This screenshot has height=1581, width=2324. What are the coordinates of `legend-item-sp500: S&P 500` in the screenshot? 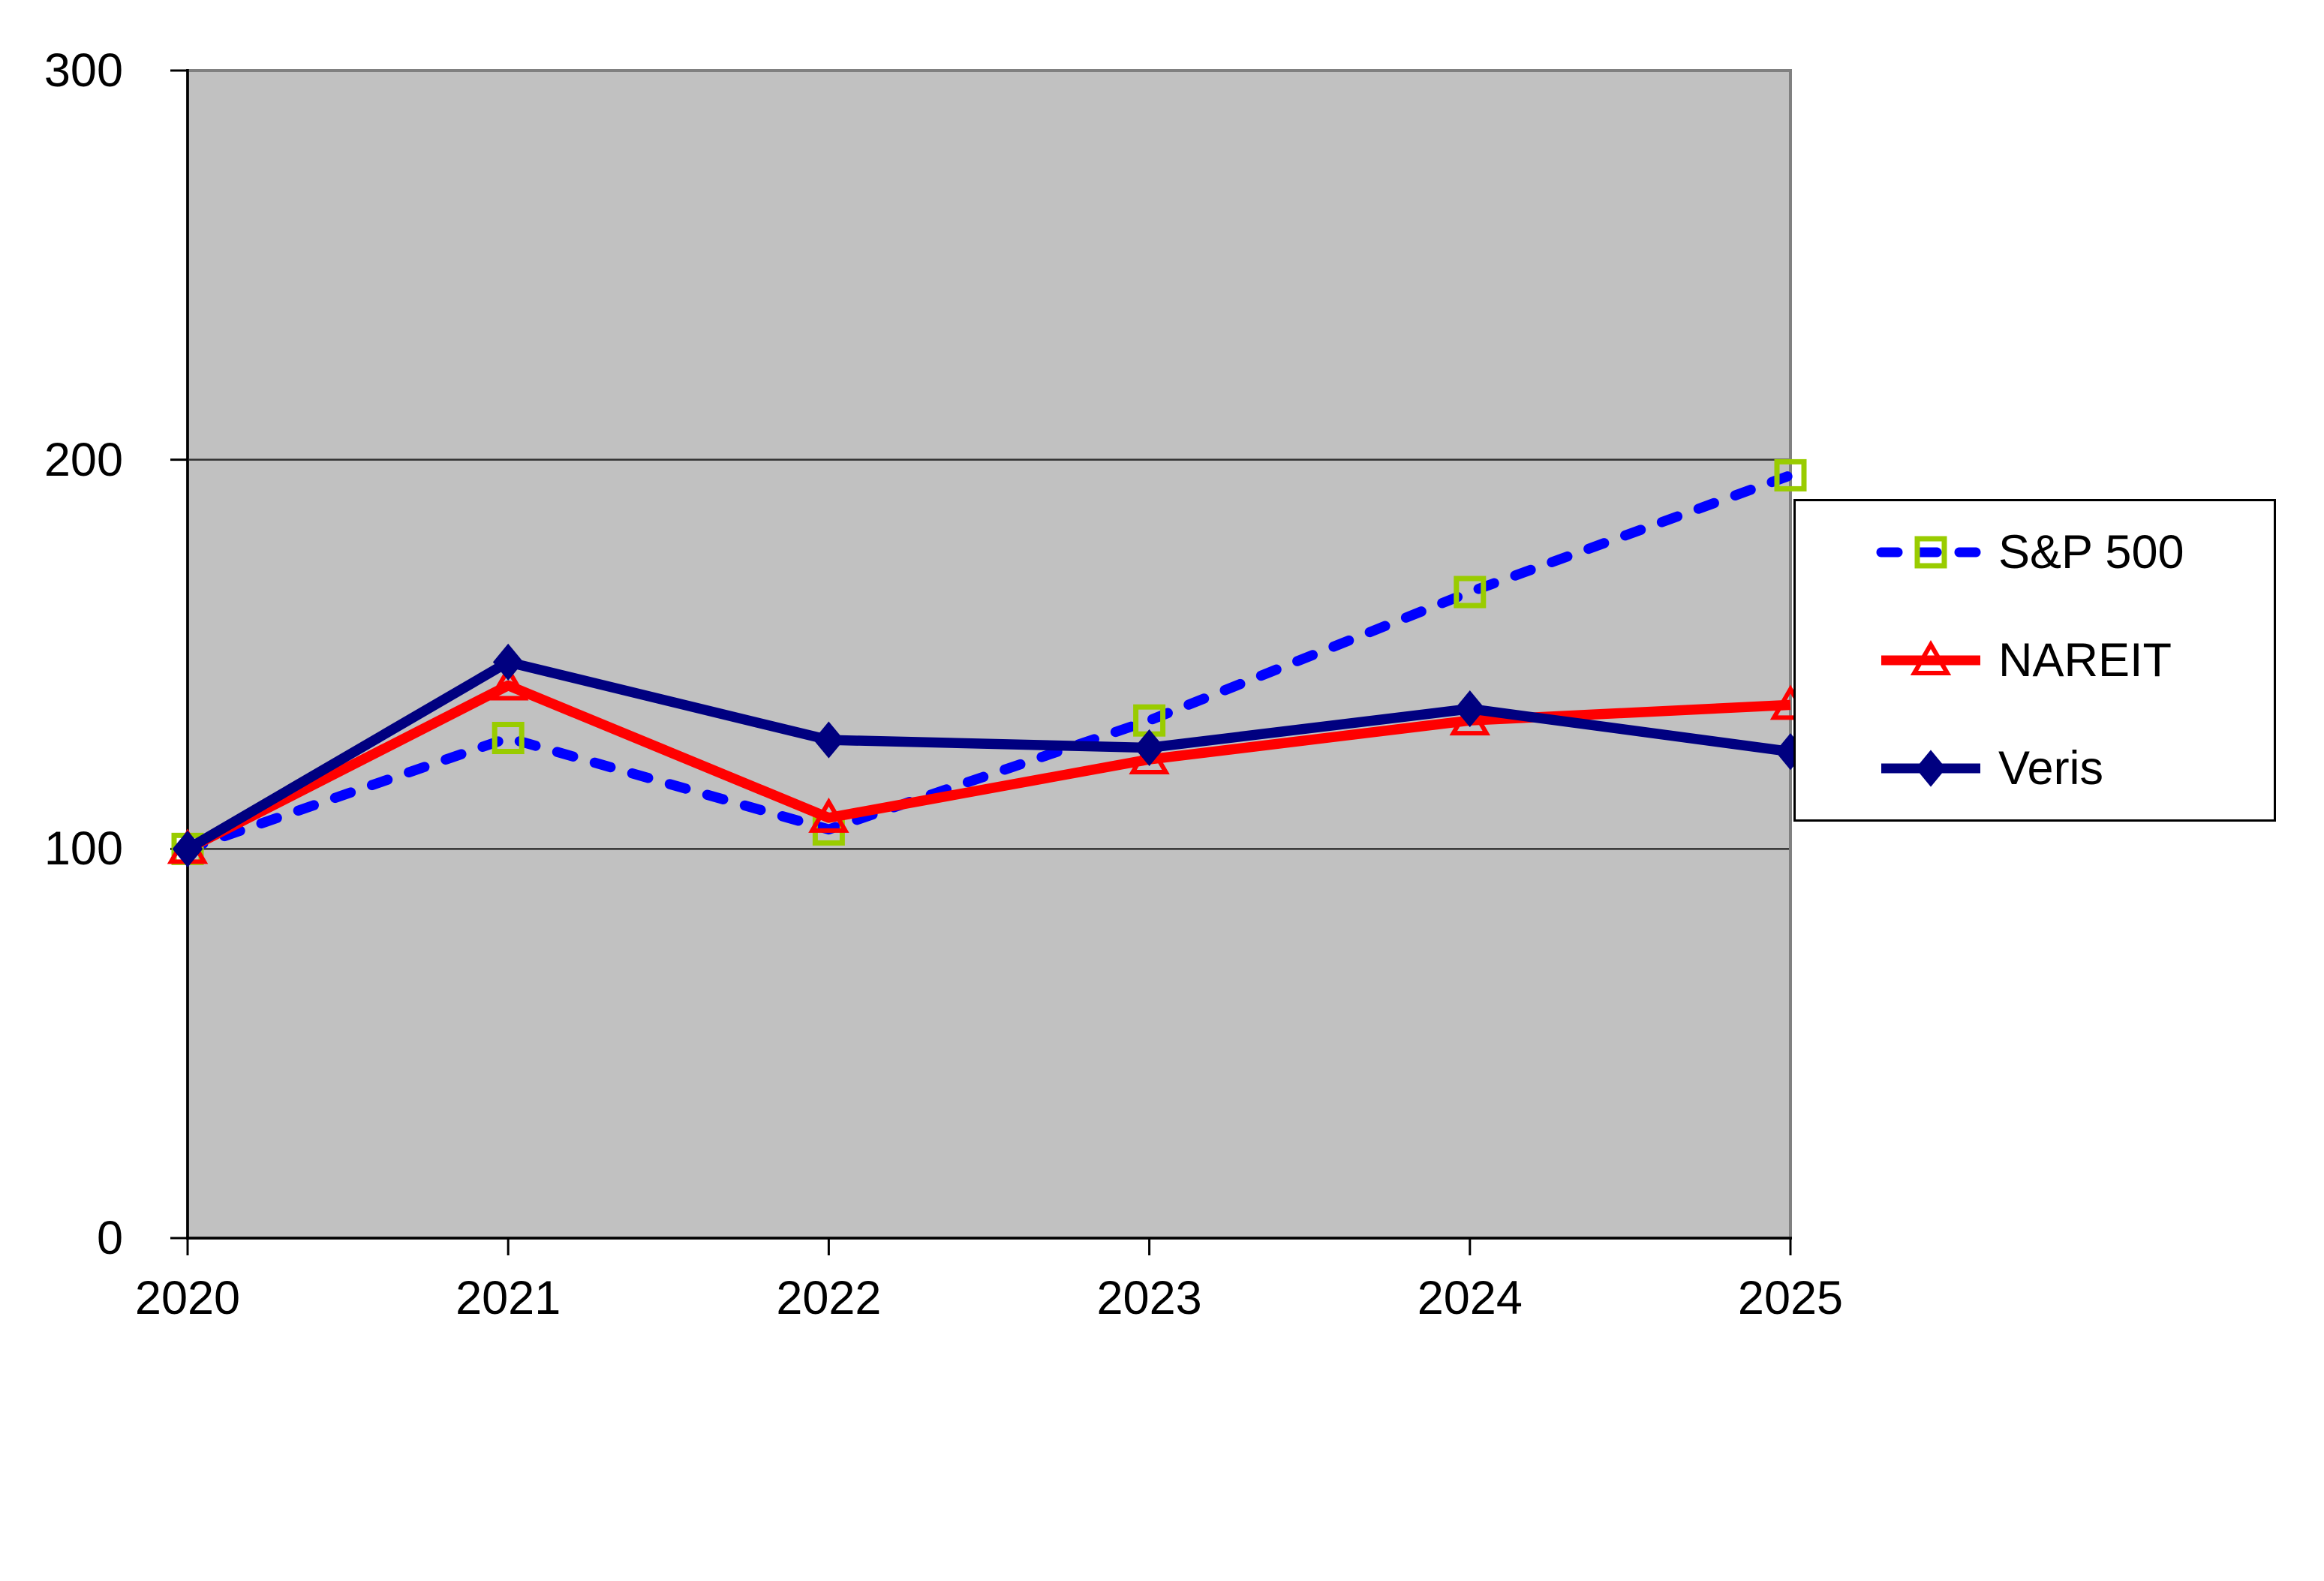 It's located at (2075, 552).